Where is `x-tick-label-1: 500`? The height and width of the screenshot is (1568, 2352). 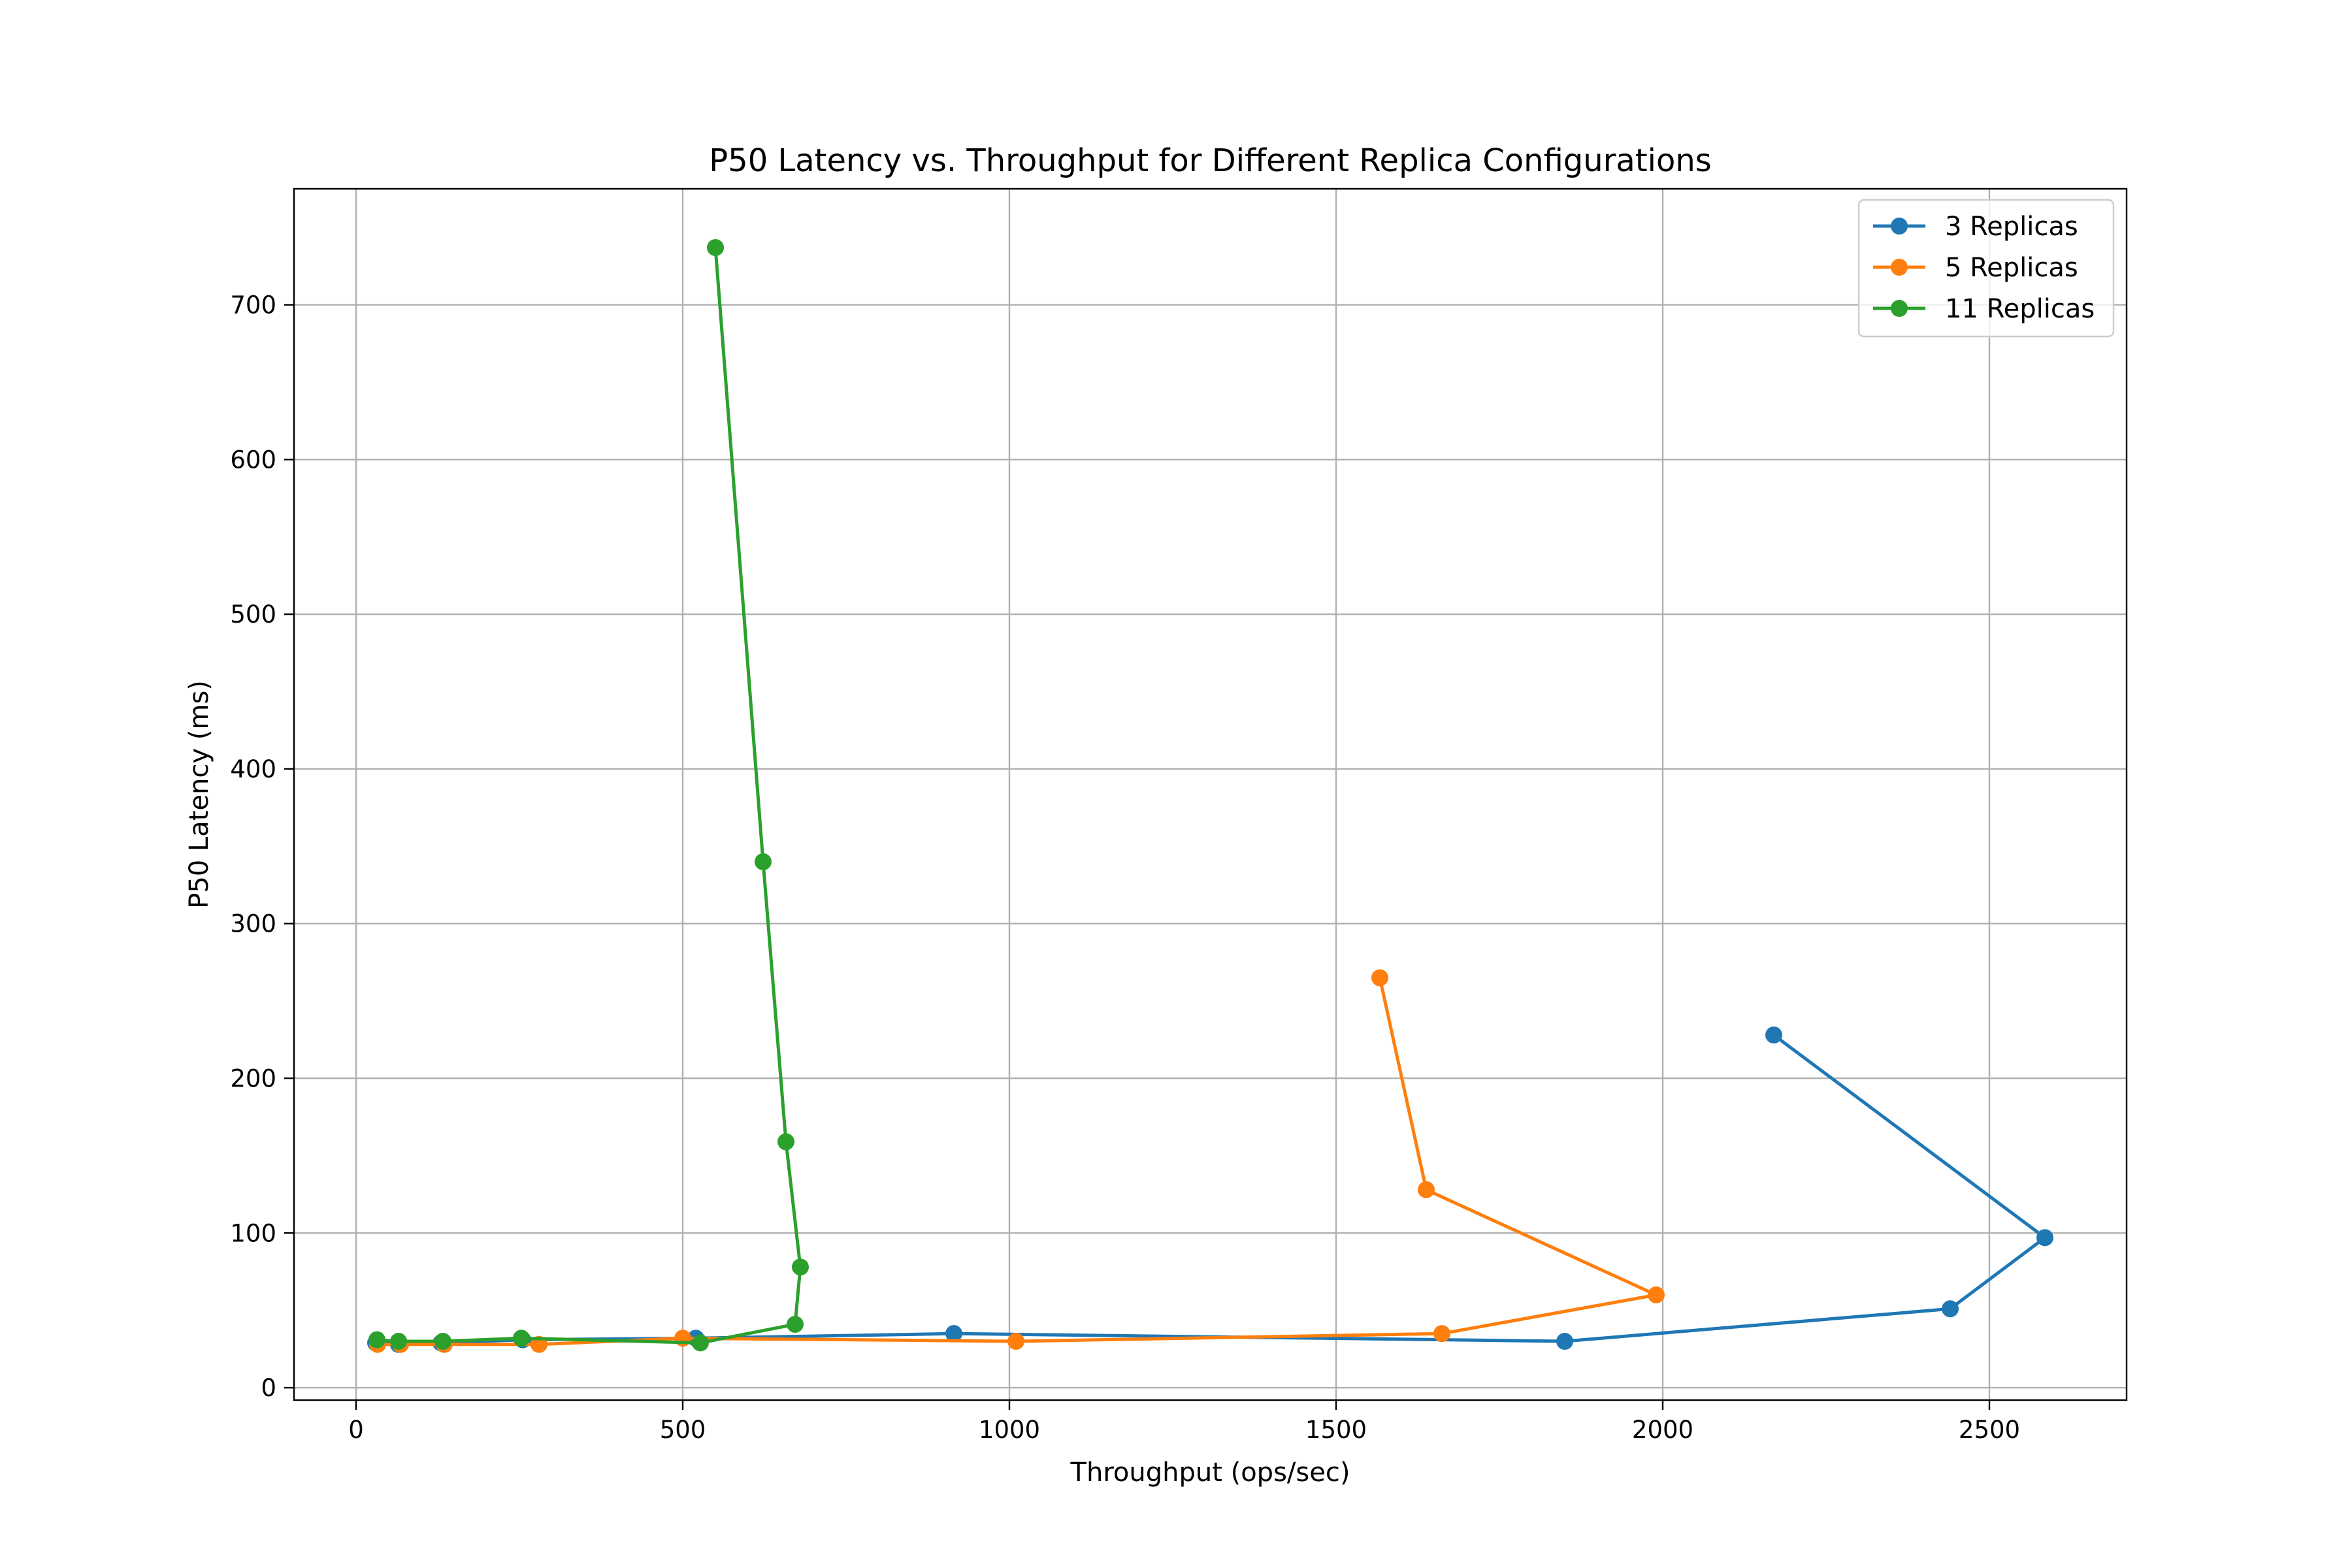 x-tick-label-1: 500 is located at coordinates (683, 1430).